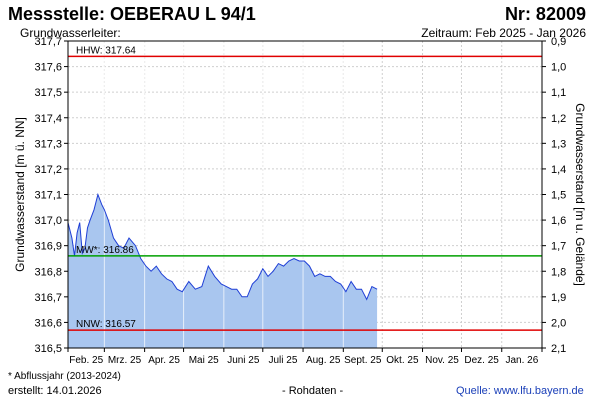 This screenshot has height=400, width=600. I want to click on y-tick-label: 317,7, so click(48, 42).